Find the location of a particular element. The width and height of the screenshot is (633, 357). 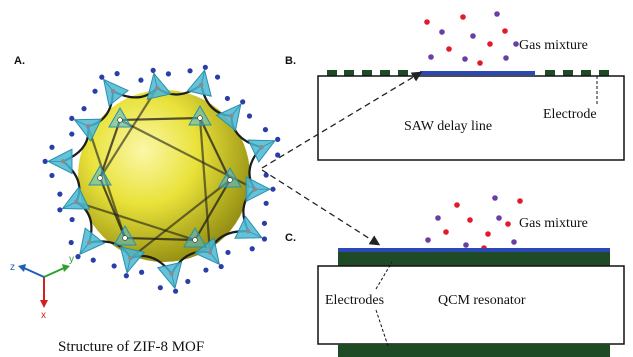

connector-arrow-to-saw is located at coordinates (342, 120).